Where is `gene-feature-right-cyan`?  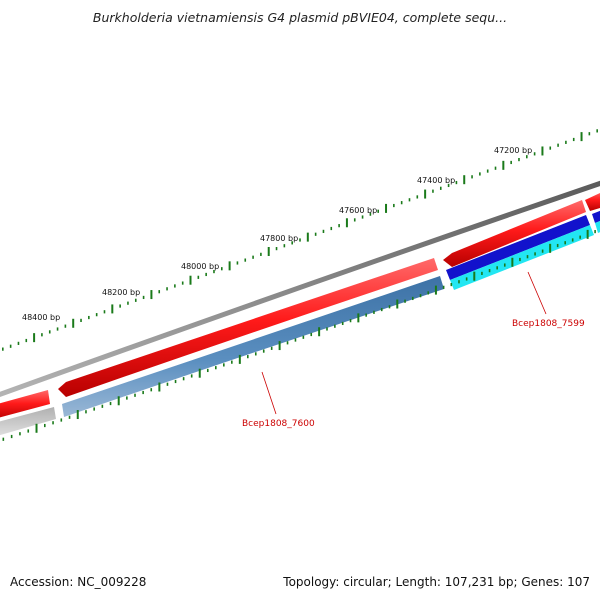
gene-feature-right-cyan is located at coordinates (597, 225).